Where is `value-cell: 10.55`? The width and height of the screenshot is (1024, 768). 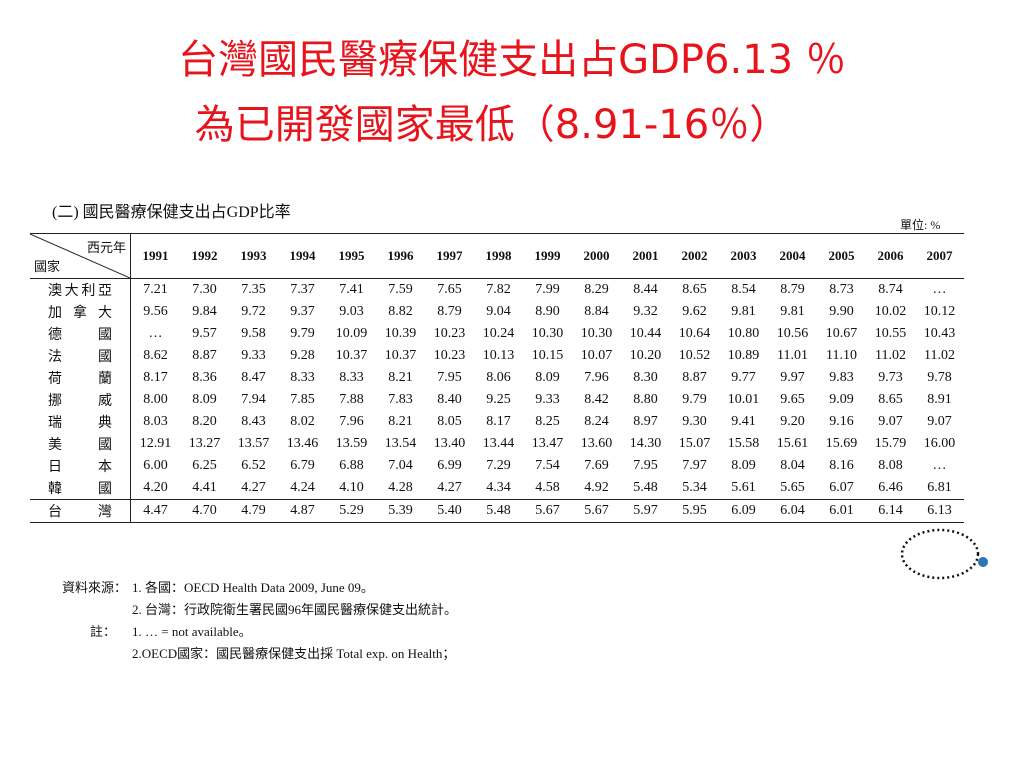 value-cell: 10.55 is located at coordinates (890, 333).